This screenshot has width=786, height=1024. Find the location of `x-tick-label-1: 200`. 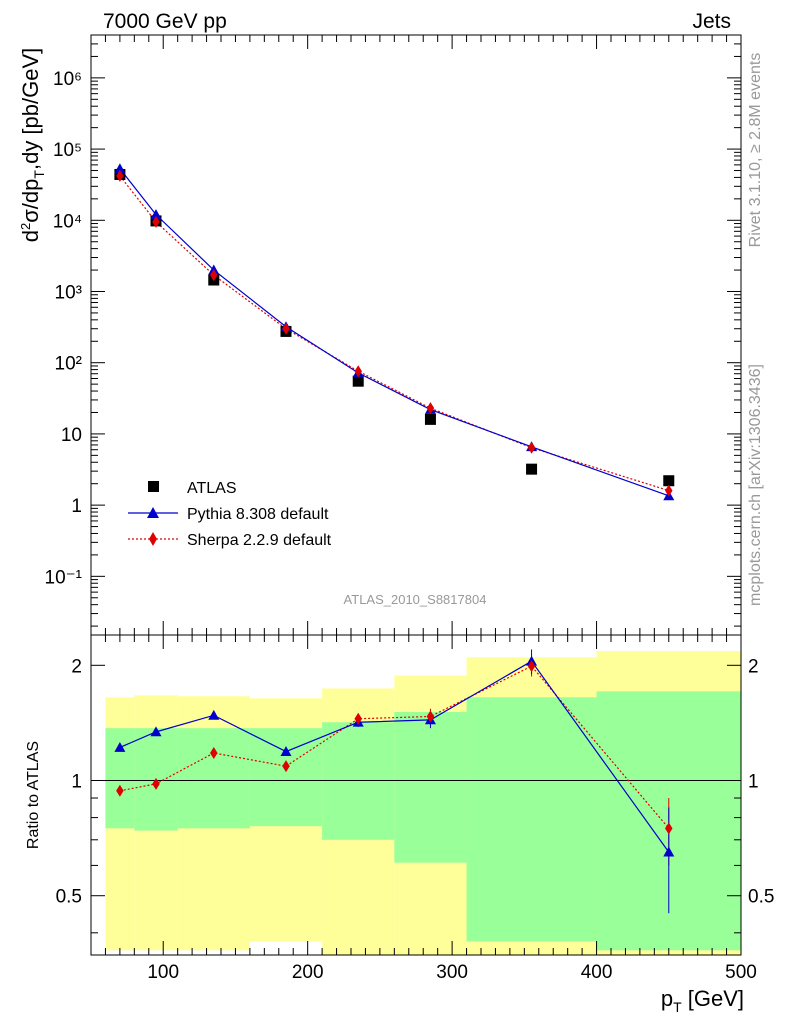

x-tick-label-1: 200 is located at coordinates (308, 972).